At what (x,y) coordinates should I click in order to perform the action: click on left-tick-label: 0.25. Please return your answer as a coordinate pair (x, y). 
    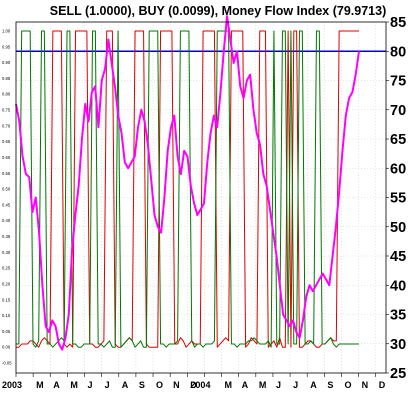
    Looking at the image, I should click on (6, 268).